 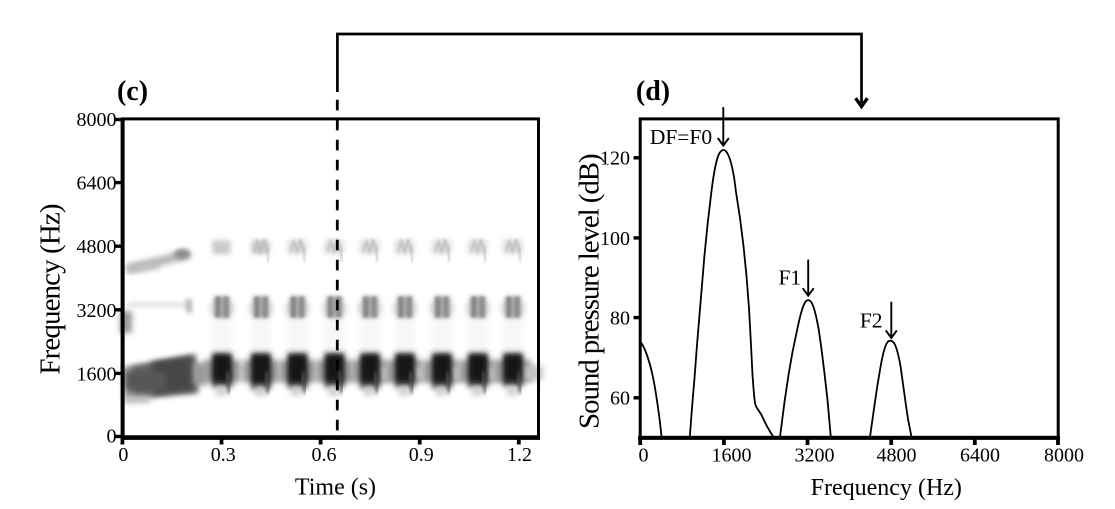 What do you see at coordinates (653, 91) in the screenshot?
I see `svg-text: (d)` at bounding box center [653, 91].